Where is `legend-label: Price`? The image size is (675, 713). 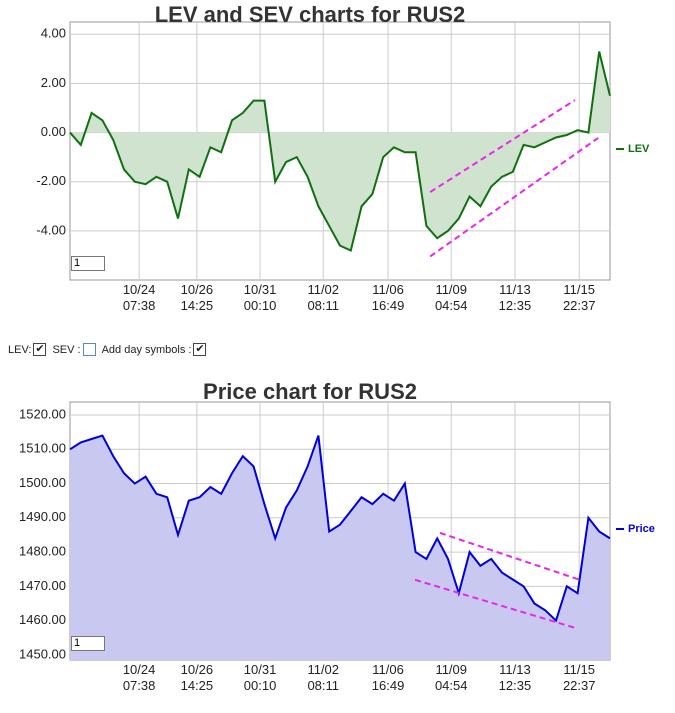
legend-label: Price is located at coordinates (641, 529).